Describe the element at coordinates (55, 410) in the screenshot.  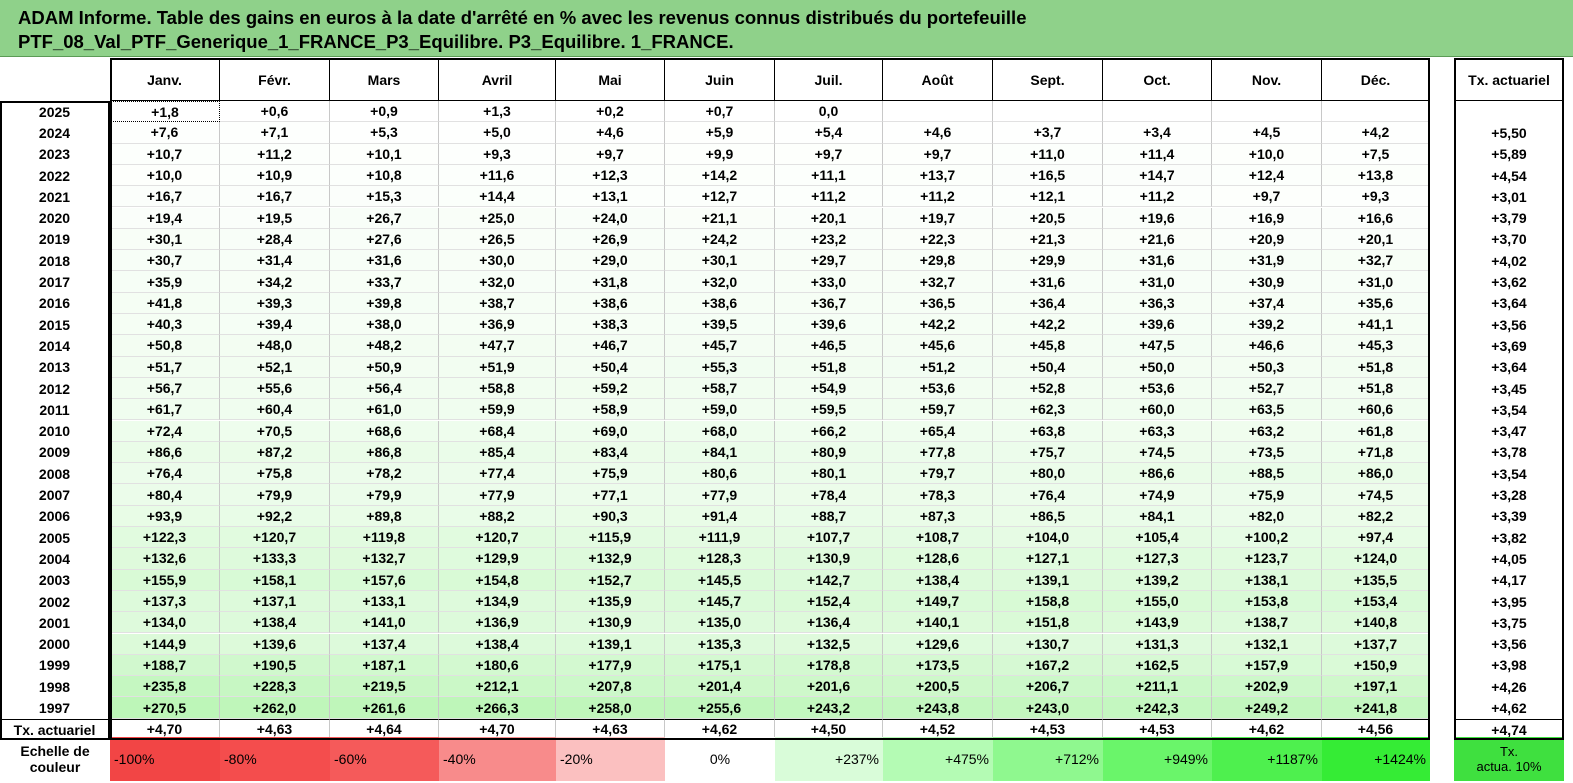
I see `row-year: 2011` at that location.